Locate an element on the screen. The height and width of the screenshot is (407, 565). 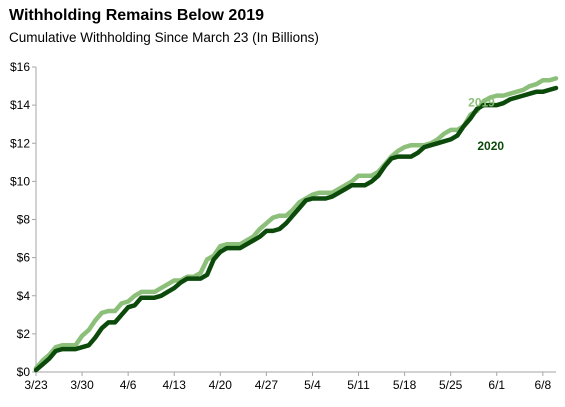
x-tick-label: 5/25 is located at coordinates (451, 385).